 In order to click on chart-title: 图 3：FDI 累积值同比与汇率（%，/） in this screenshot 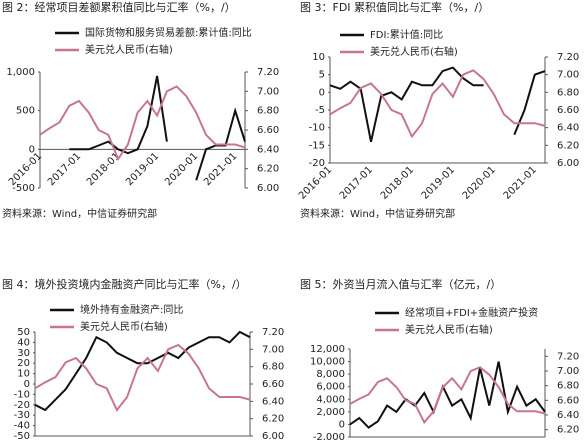, I will do `click(394, 7)`.